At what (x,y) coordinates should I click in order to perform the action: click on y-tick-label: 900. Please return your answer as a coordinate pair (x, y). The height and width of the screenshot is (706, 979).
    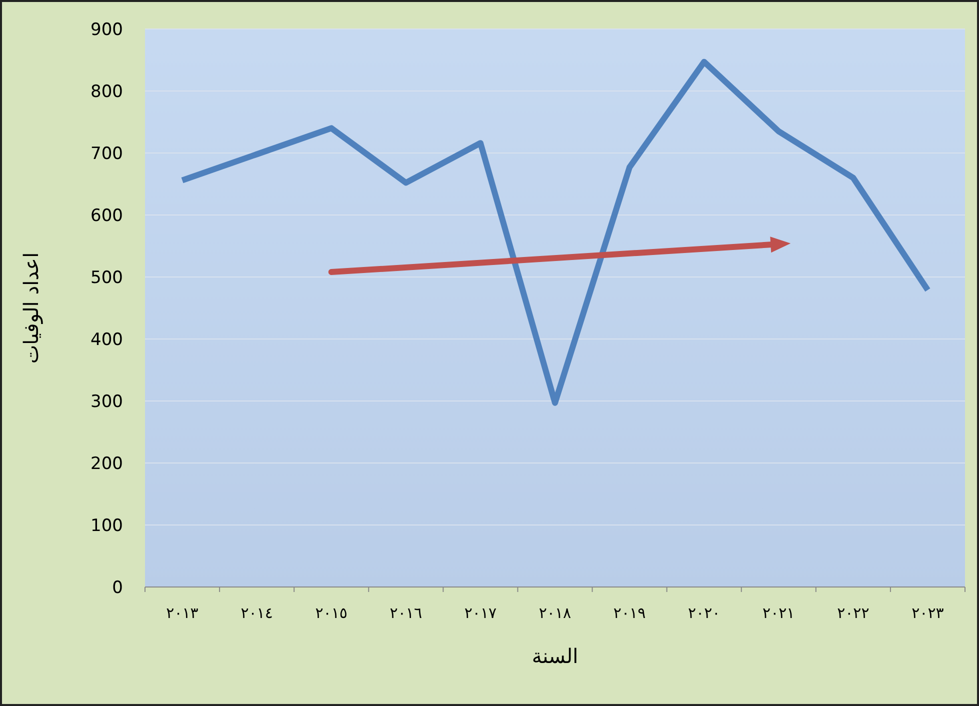
    Looking at the image, I should click on (106, 30).